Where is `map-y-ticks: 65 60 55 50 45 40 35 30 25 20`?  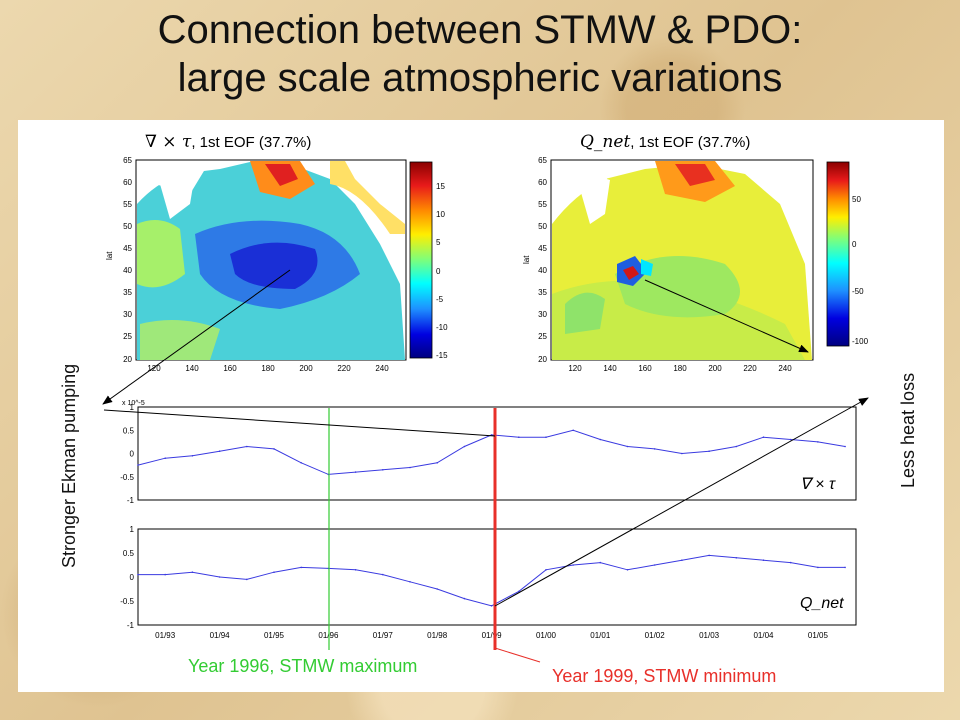 map-y-ticks: 65 60 55 50 45 40 35 30 25 20 is located at coordinates (542, 260).